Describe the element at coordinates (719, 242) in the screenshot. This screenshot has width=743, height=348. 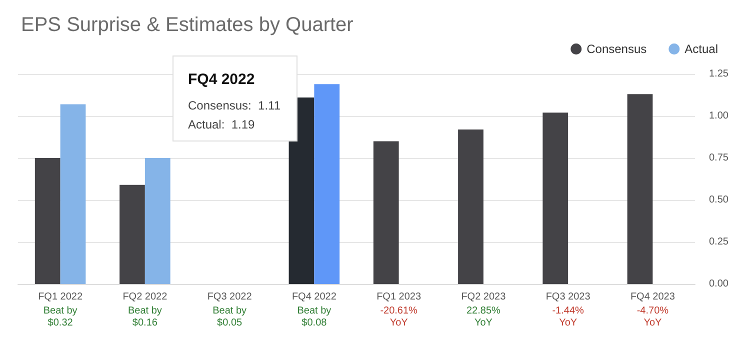
I see `y-tick-label: 0.25` at that location.